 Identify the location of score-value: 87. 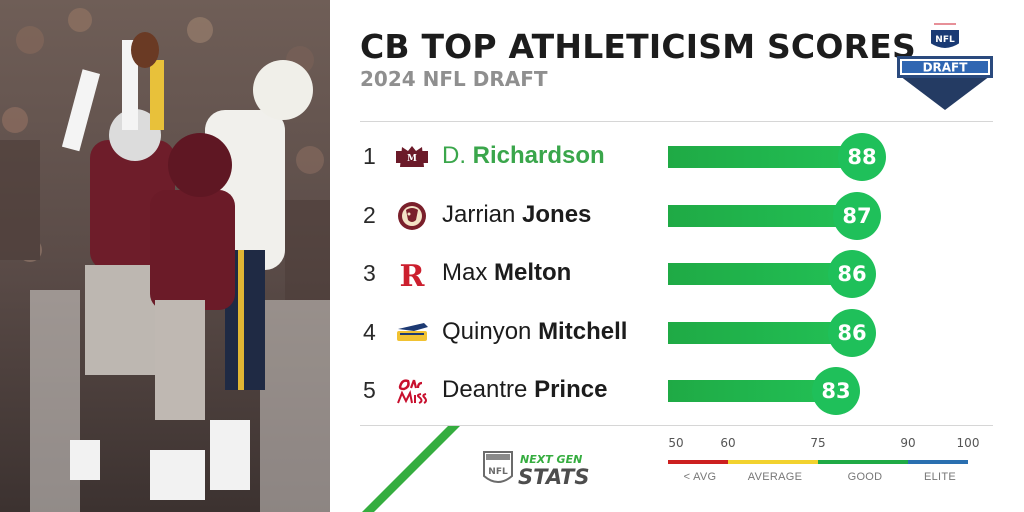
(857, 216).